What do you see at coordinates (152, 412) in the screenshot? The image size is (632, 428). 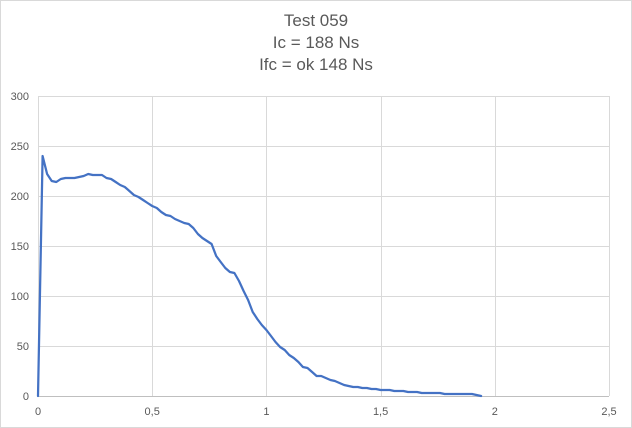 I see `x-tick-label: 0,5` at bounding box center [152, 412].